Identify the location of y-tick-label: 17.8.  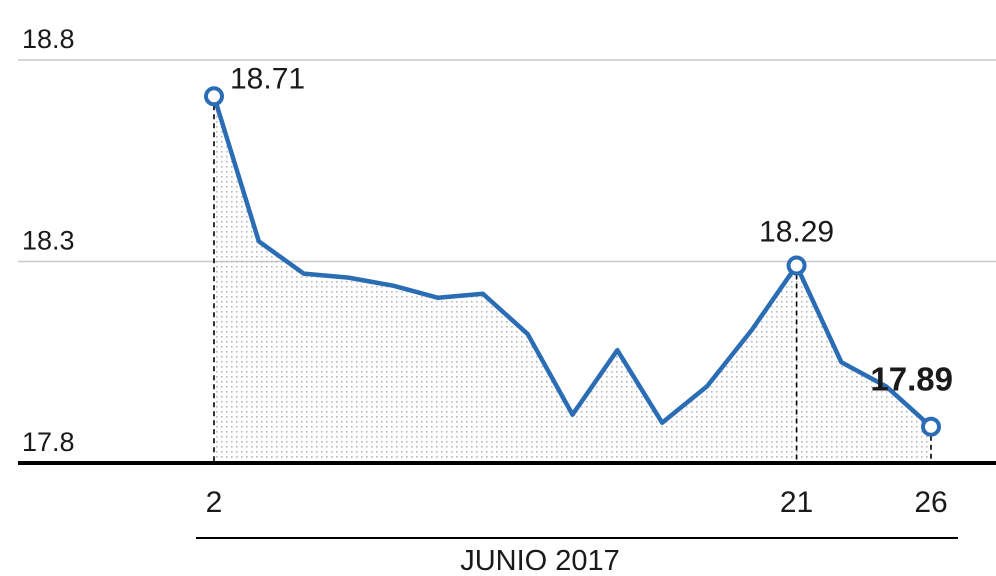
(48, 442).